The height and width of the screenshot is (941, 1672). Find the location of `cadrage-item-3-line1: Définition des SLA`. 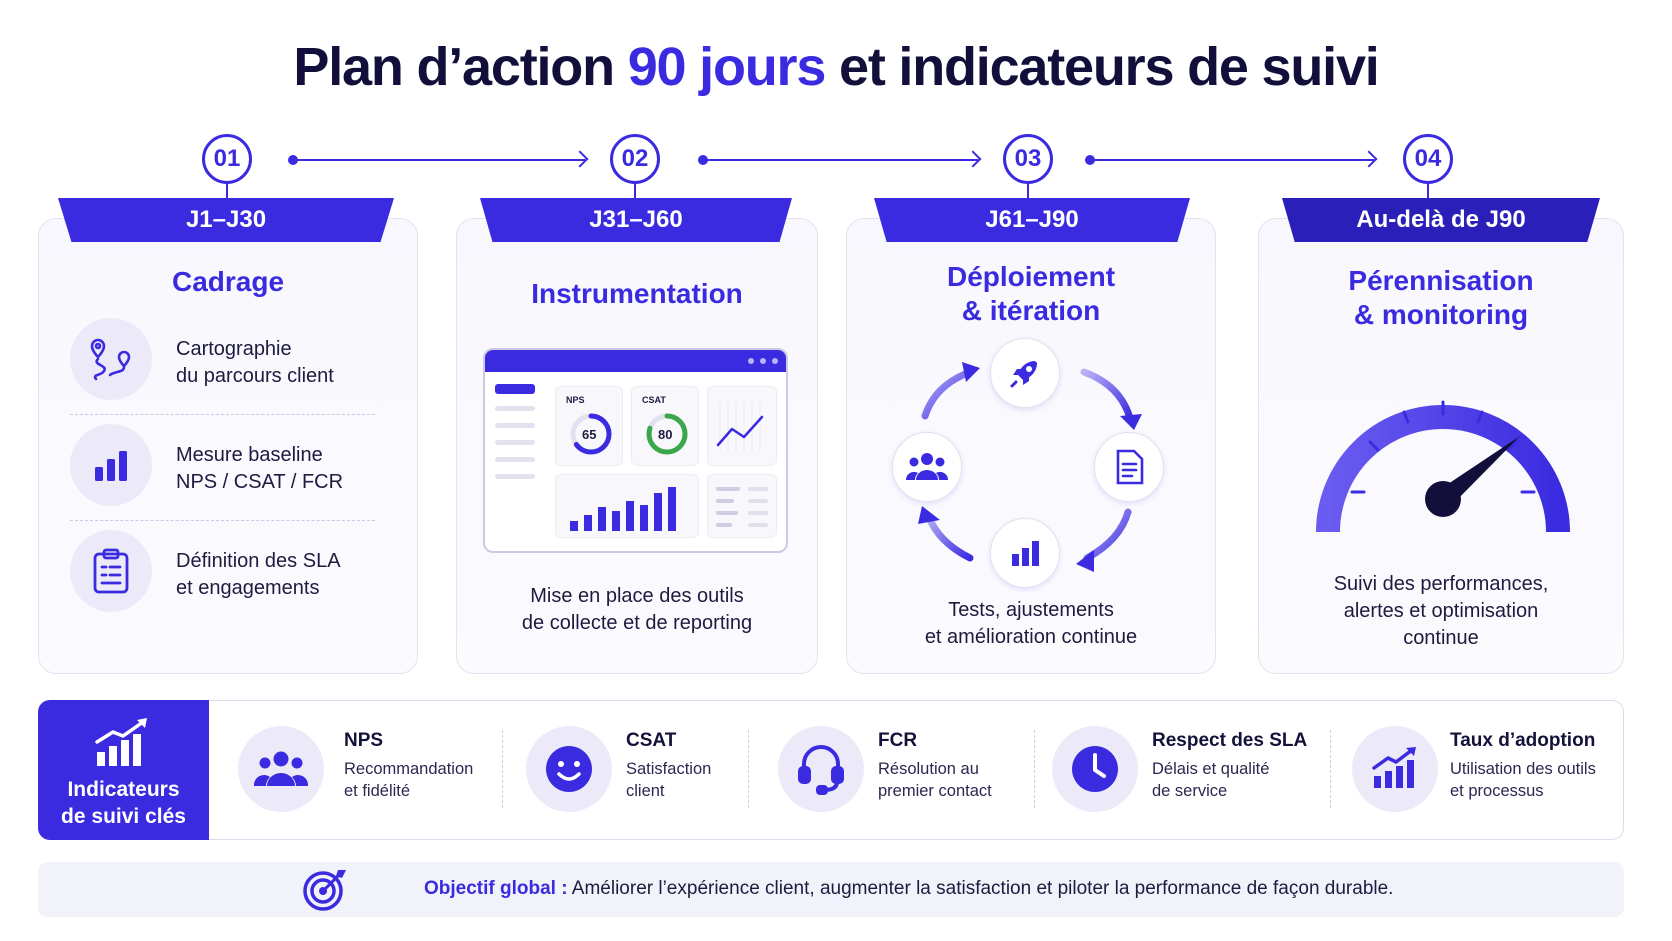

cadrage-item-3-line1: Définition des SLA is located at coordinates (258, 561).